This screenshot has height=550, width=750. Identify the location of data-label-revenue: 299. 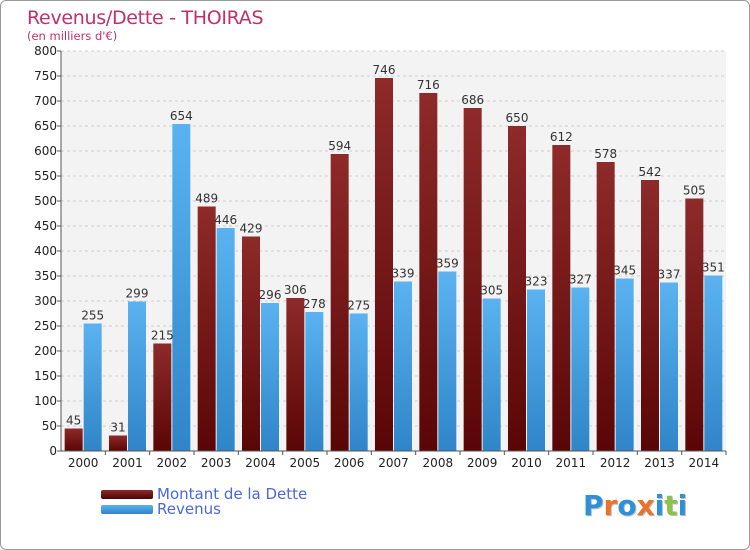
(137, 294).